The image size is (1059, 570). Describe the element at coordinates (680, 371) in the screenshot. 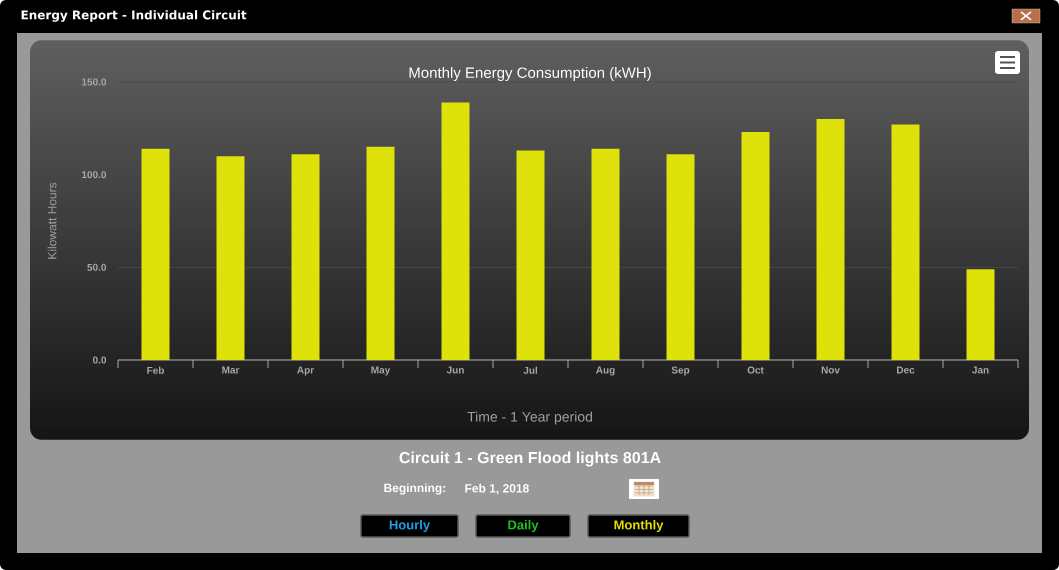

I see `x-tick-label: Sep` at that location.